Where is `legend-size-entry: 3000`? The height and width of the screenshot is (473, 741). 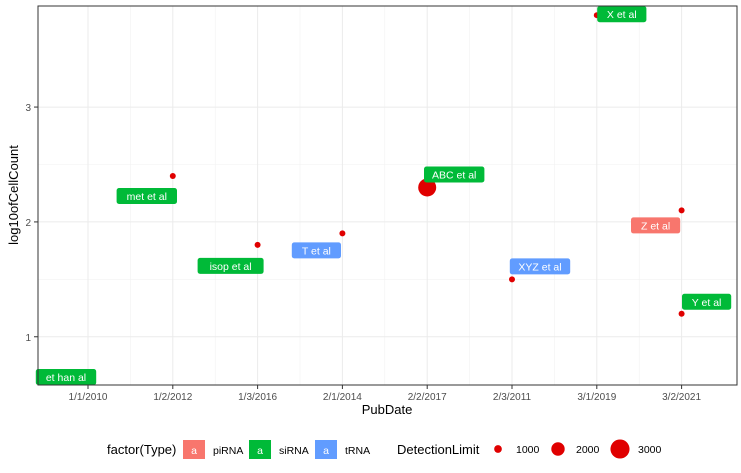
legend-size-entry: 3000 is located at coordinates (636, 449).